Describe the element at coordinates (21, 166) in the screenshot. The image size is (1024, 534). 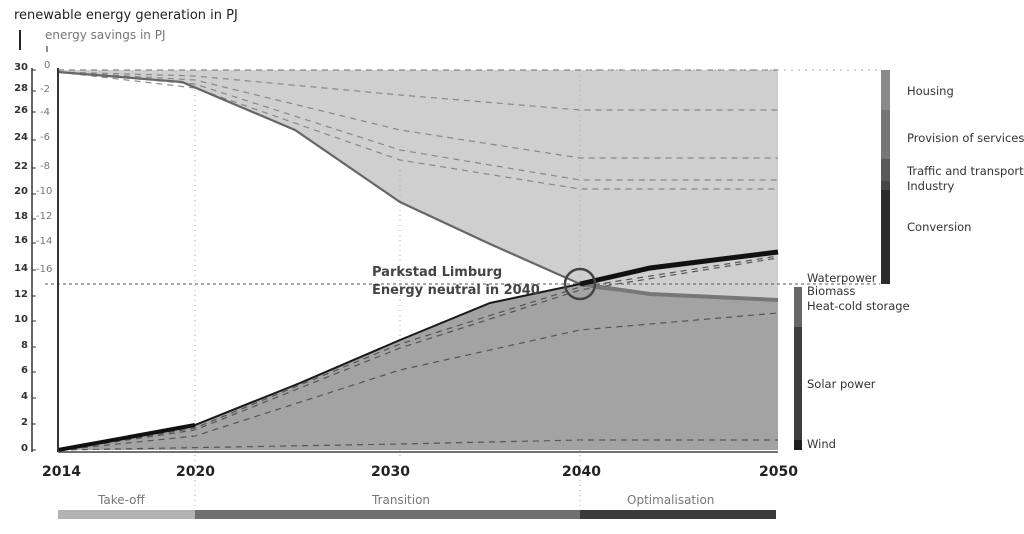
I see `y-tick: 22` at that location.